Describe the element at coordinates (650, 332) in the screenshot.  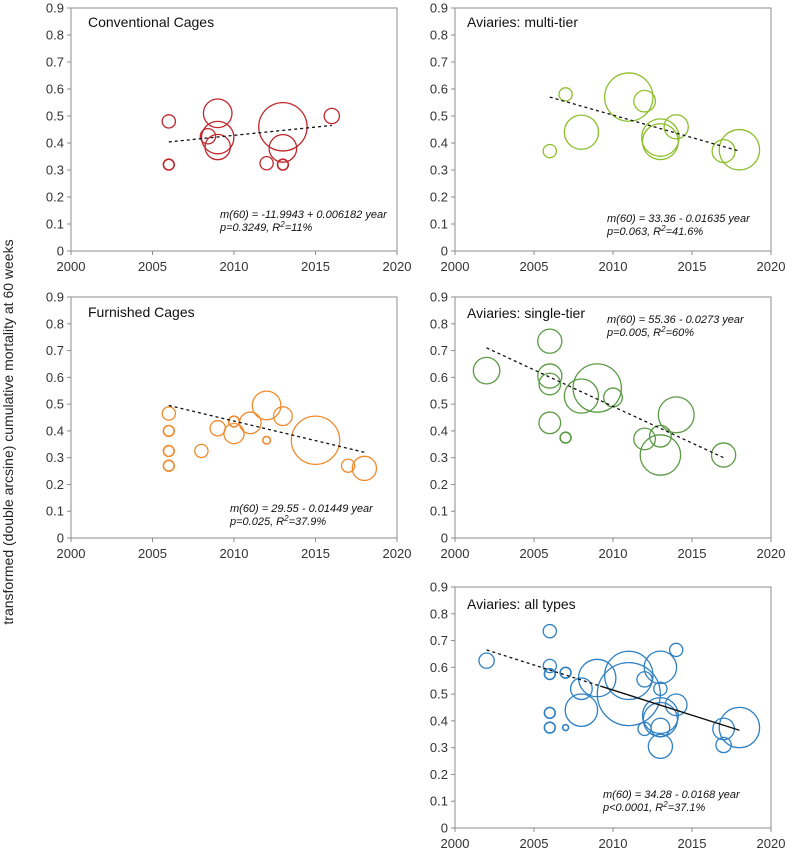
I see `regression-stats: p=0.005, R2=60%` at that location.